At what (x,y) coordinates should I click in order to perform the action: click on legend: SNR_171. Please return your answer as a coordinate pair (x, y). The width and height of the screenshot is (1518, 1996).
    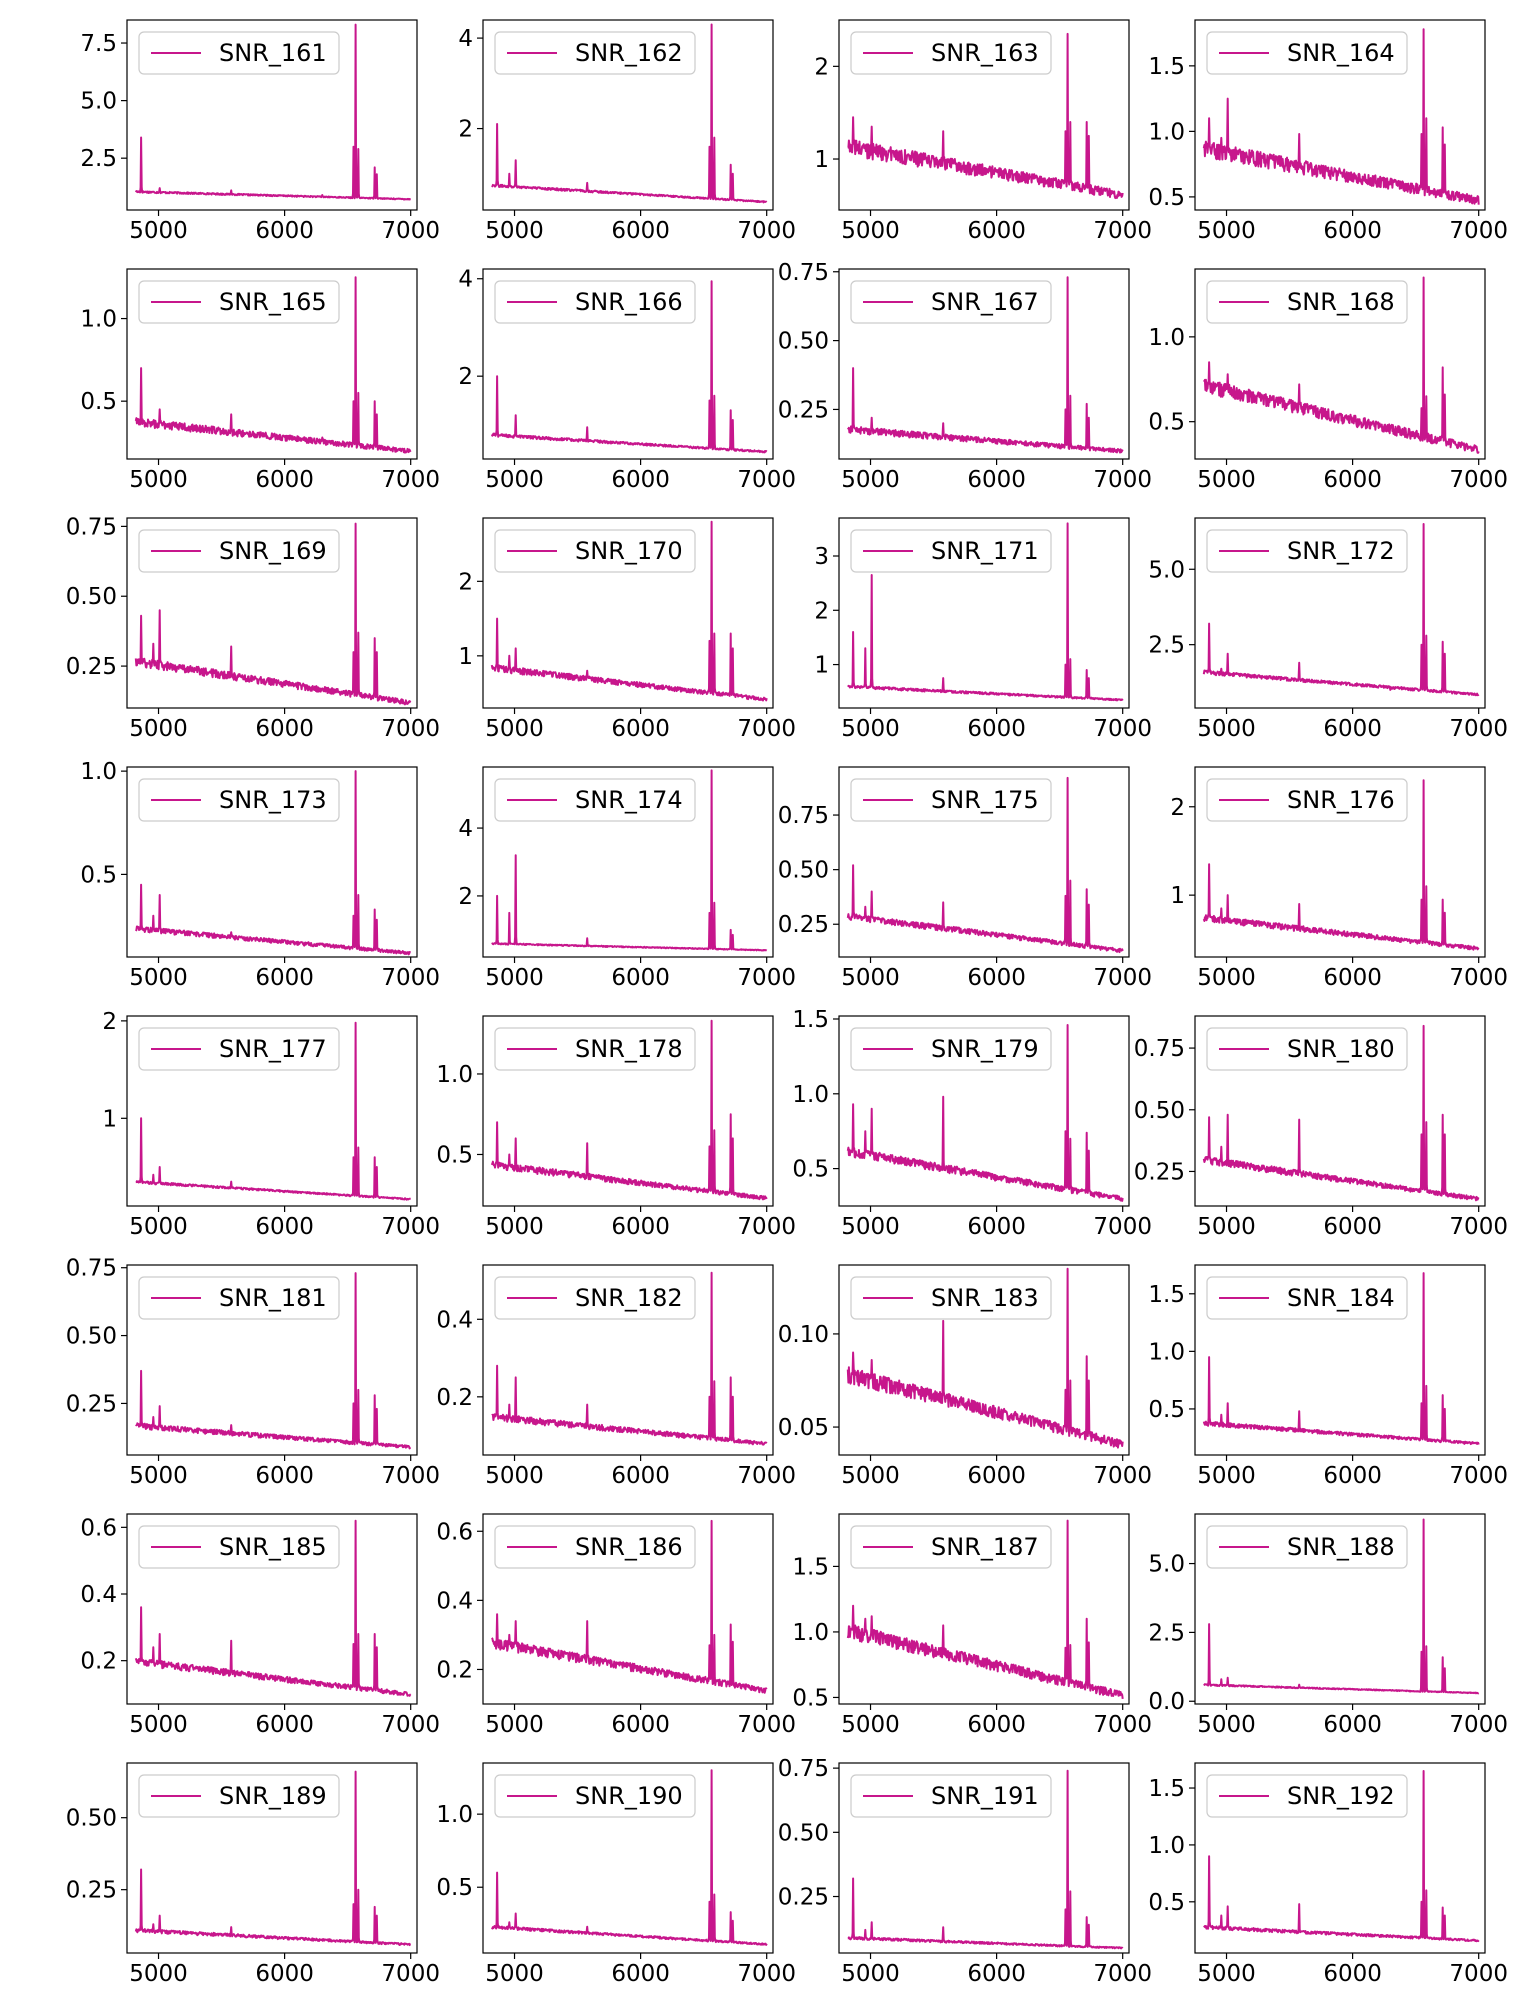
    Looking at the image, I should click on (951, 551).